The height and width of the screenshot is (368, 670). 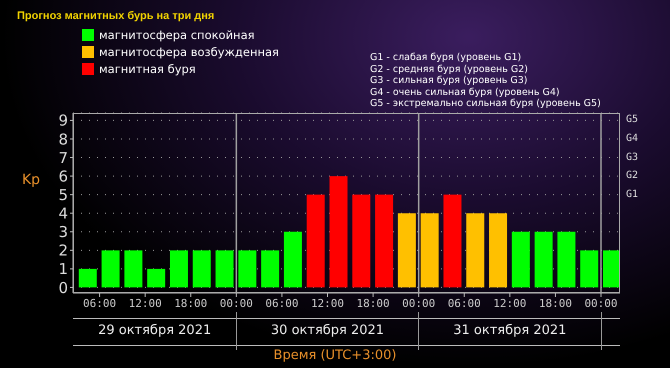 I want to click on text: 30 октября 2021, so click(x=328, y=330).